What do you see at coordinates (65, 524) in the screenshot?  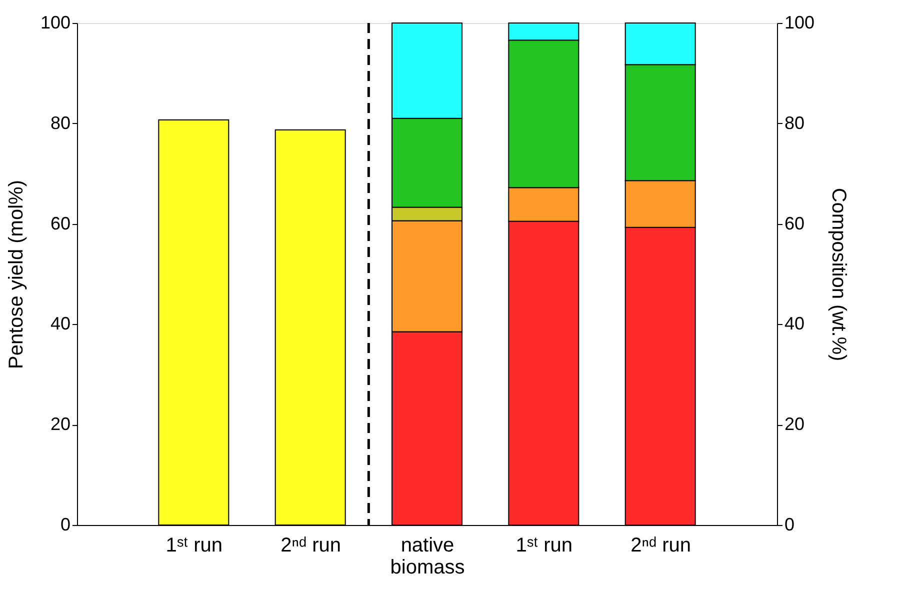 I see `y-tick-label: 0` at bounding box center [65, 524].